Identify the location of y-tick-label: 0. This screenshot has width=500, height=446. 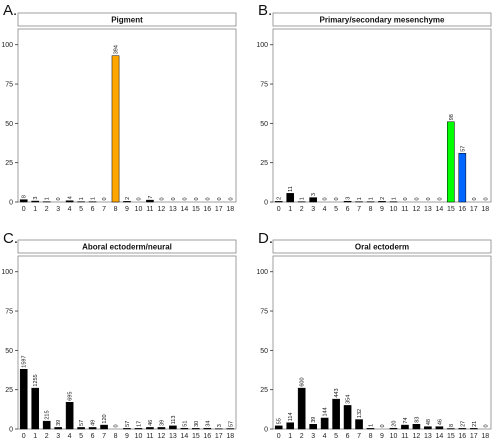
(266, 430).